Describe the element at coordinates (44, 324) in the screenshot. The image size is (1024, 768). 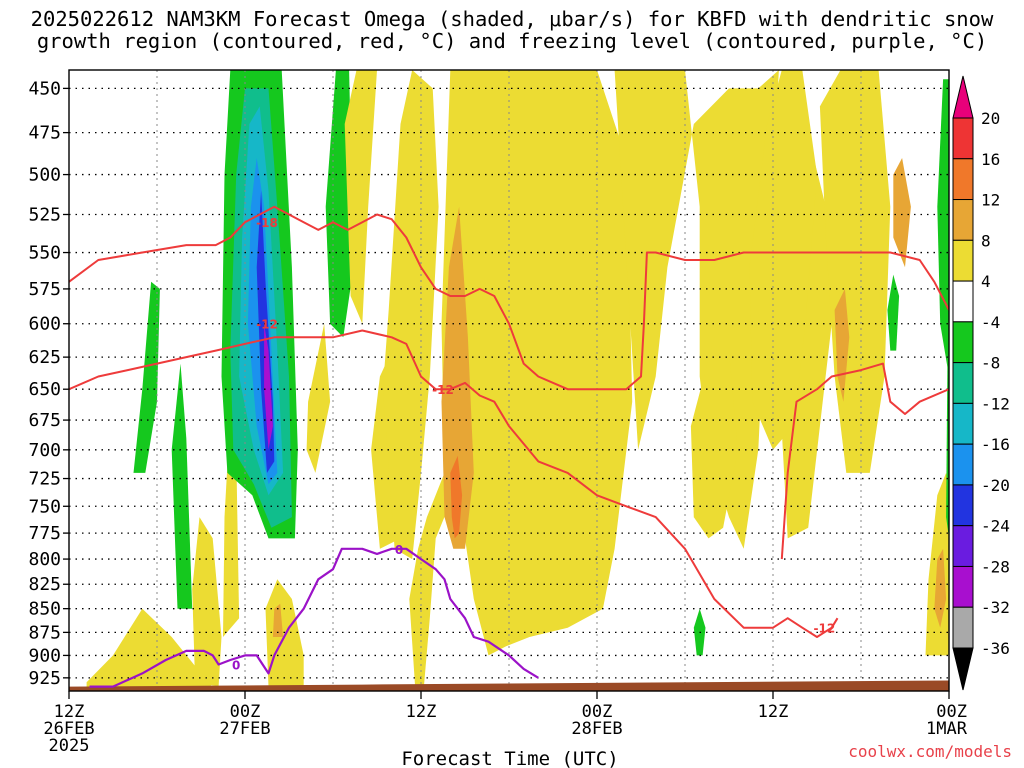
I see `y-tick-label: 600` at that location.